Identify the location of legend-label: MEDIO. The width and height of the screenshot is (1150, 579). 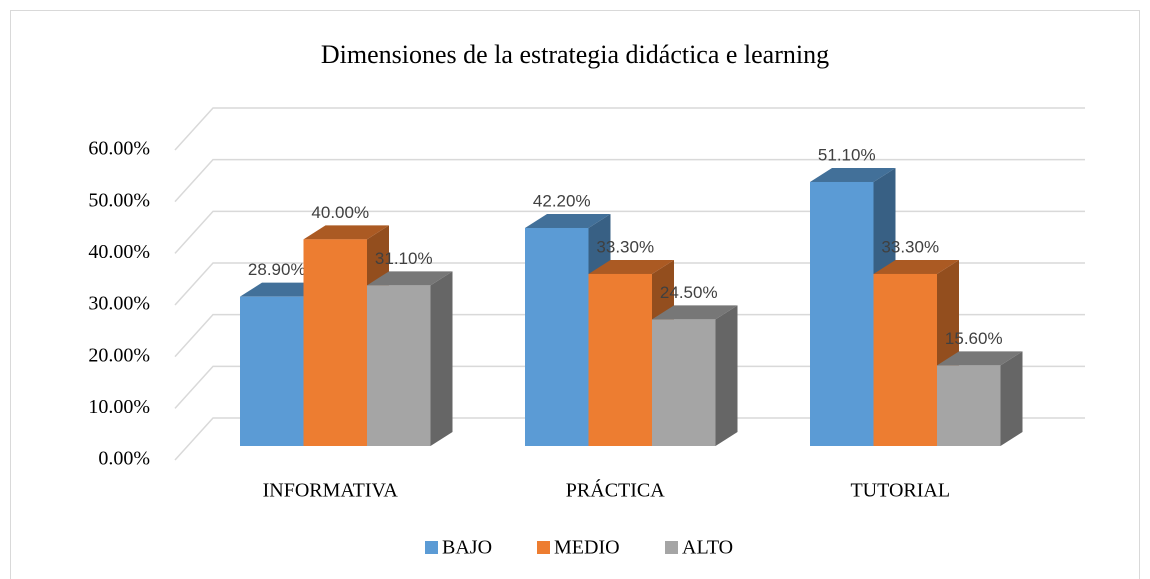
(587, 548).